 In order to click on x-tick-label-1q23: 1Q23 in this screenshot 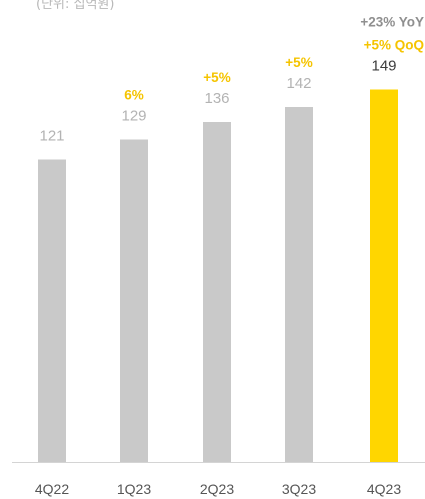, I will do `click(134, 489)`.